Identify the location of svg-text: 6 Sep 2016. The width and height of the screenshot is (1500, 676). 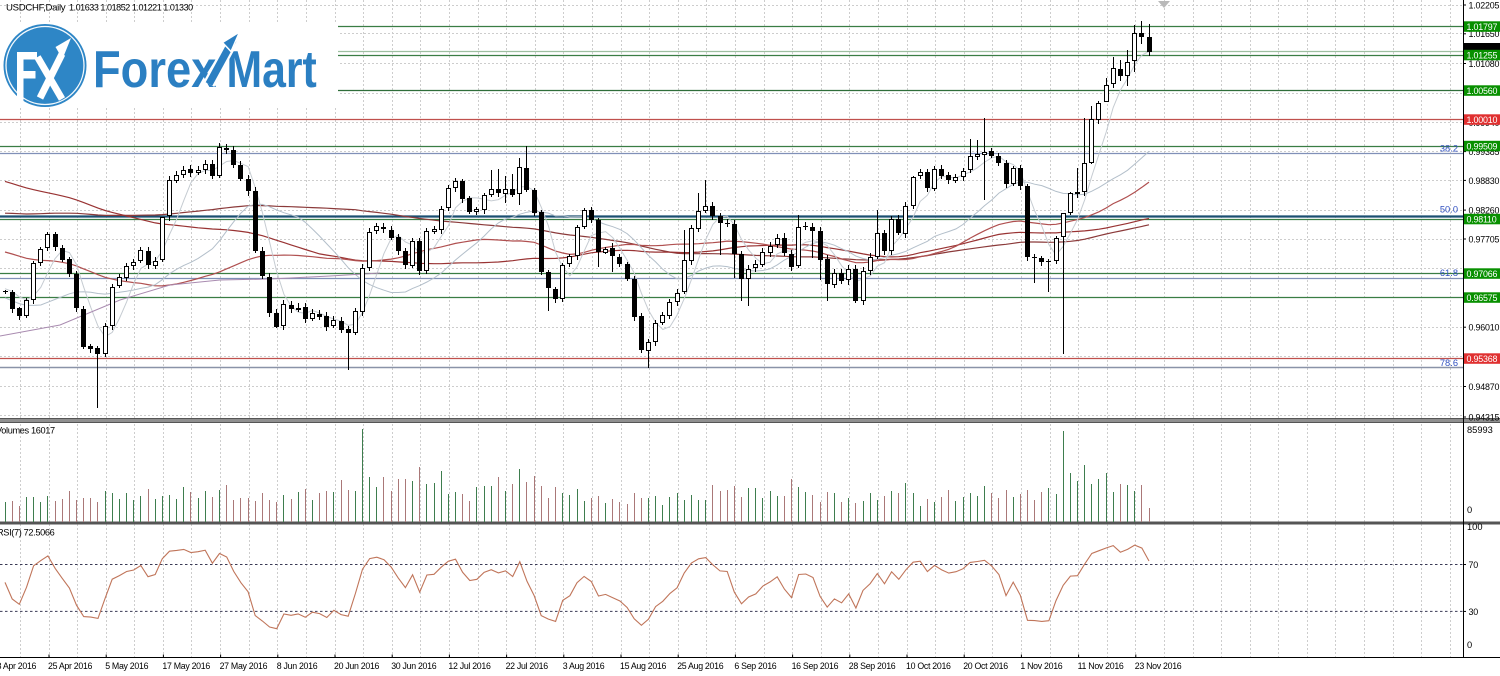
(755, 666).